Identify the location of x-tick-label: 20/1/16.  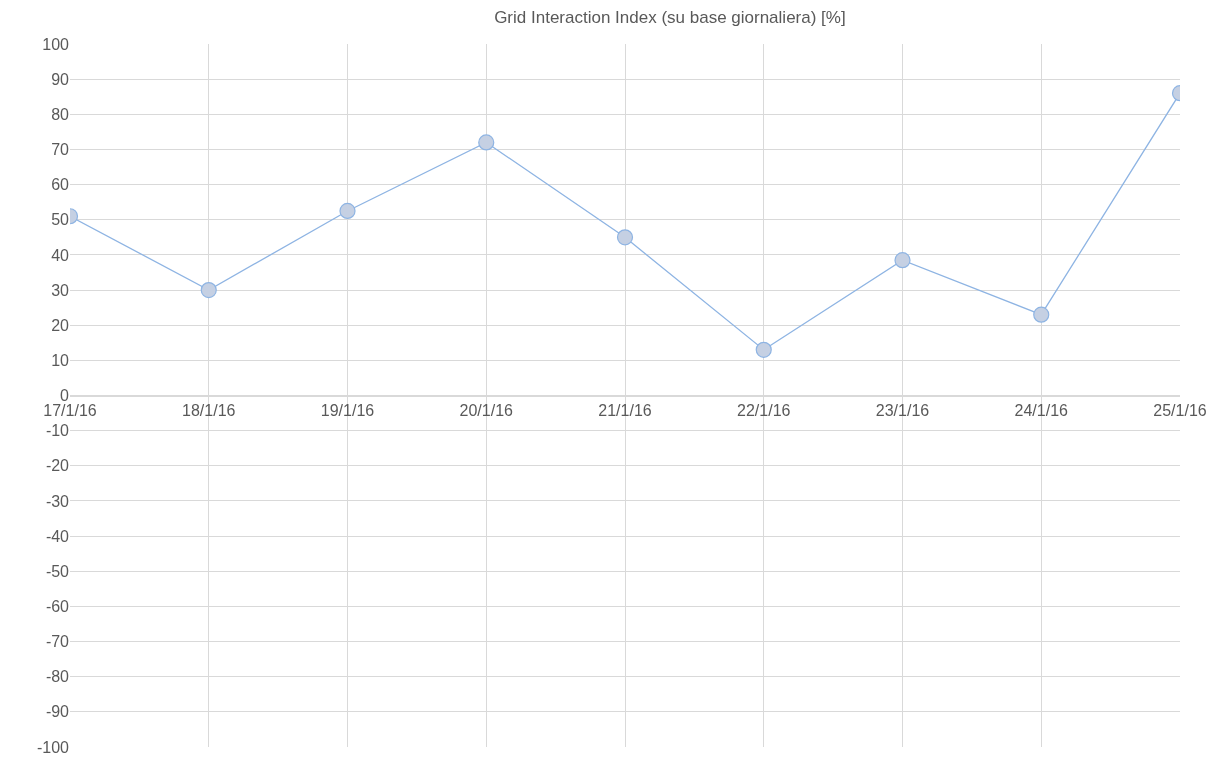
(486, 410).